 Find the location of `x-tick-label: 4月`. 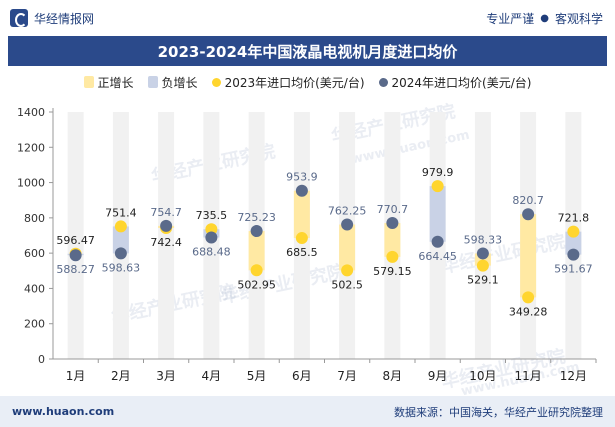

x-tick-label: 4月 is located at coordinates (212, 376).